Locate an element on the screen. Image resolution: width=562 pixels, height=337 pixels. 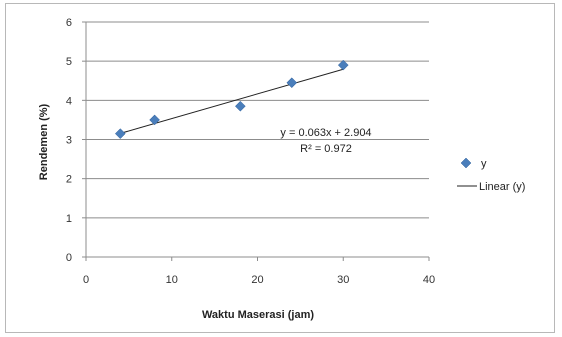
x-axis-title: Waktu Maserasi (jam) is located at coordinates (258, 315).